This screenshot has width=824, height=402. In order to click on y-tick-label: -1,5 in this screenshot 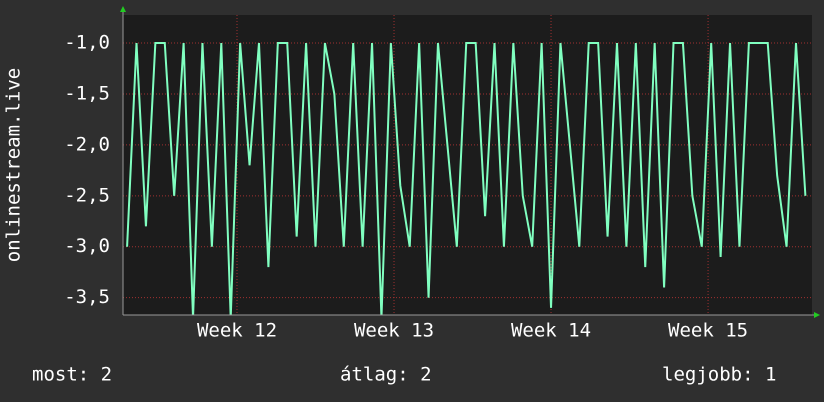, I will do `click(87, 93)`.